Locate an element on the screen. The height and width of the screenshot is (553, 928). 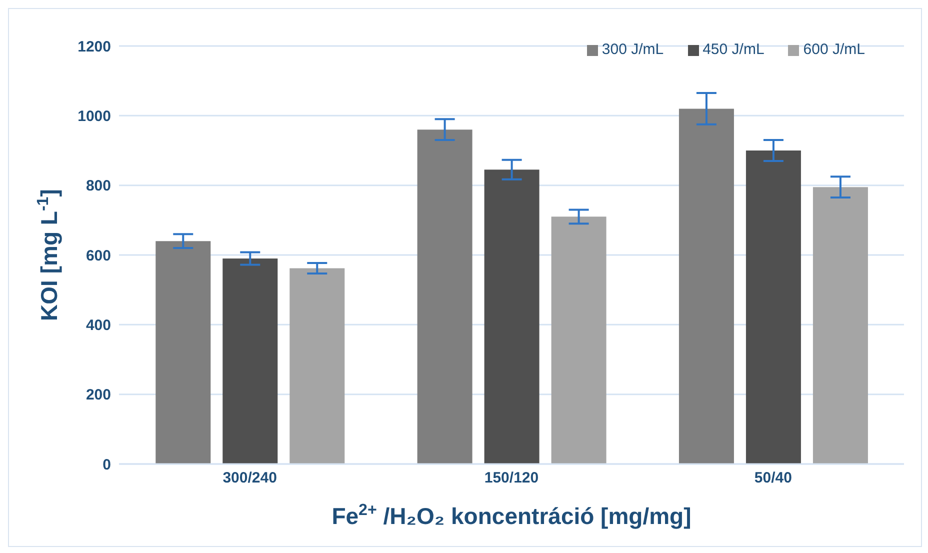
x-axis-title: Fe$^{2+}$ /H₂O₂ koncentráció [mg/mg] is located at coordinates (512, 515).